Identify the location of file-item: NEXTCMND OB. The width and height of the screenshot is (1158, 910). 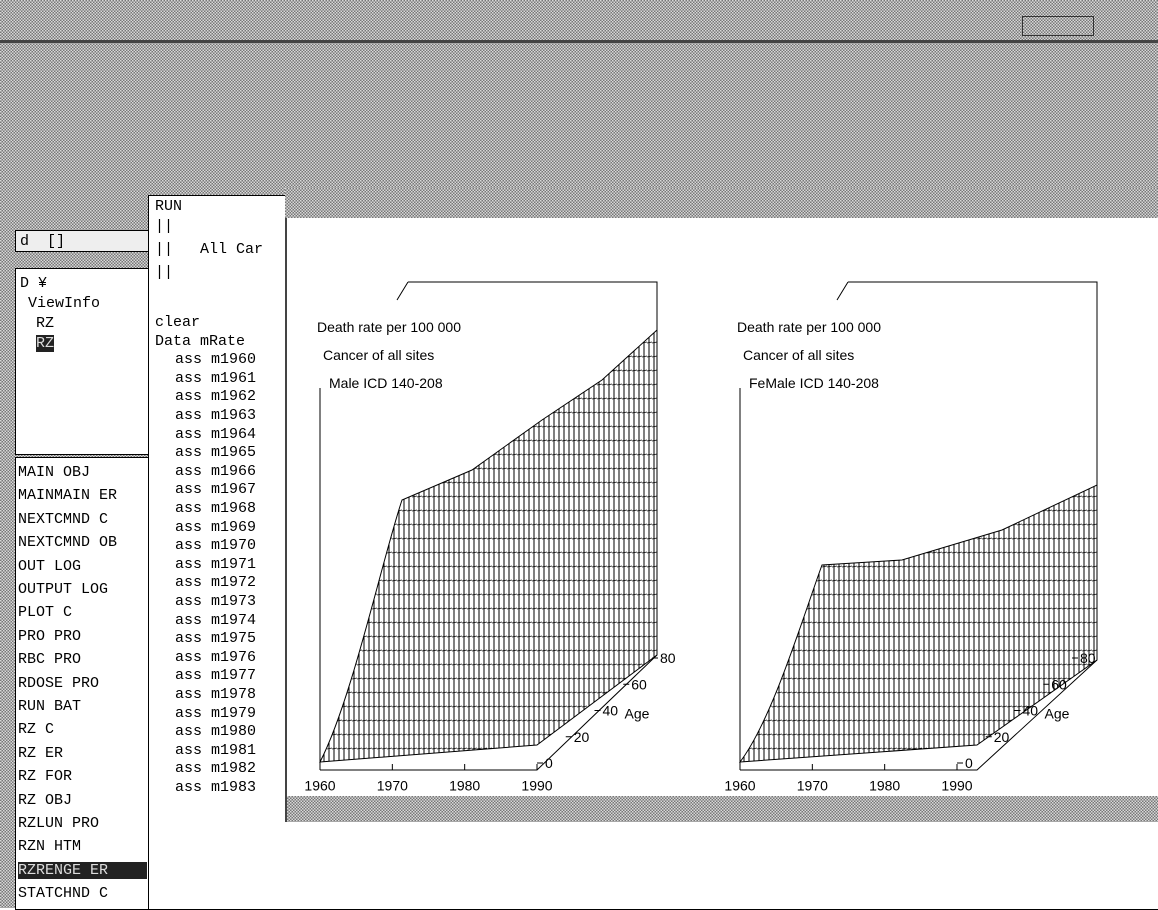
(68, 543).